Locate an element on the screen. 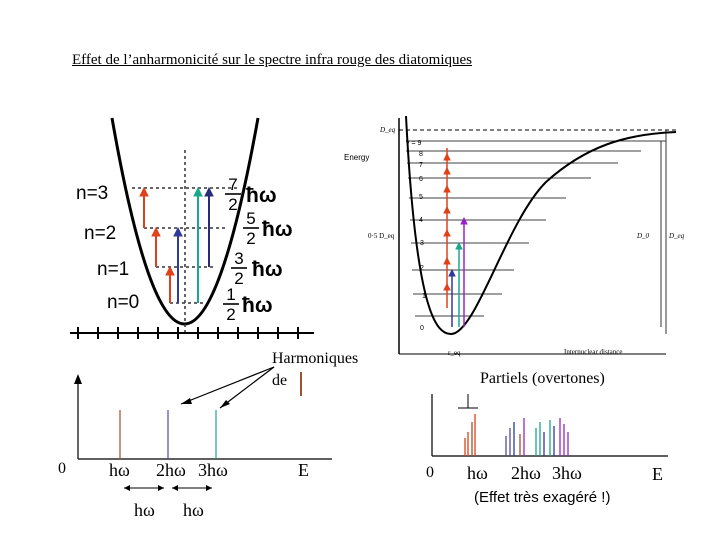 Image resolution: width=720 pixels, height=540 pixels. transition-arrow-blue is located at coordinates (178, 264).